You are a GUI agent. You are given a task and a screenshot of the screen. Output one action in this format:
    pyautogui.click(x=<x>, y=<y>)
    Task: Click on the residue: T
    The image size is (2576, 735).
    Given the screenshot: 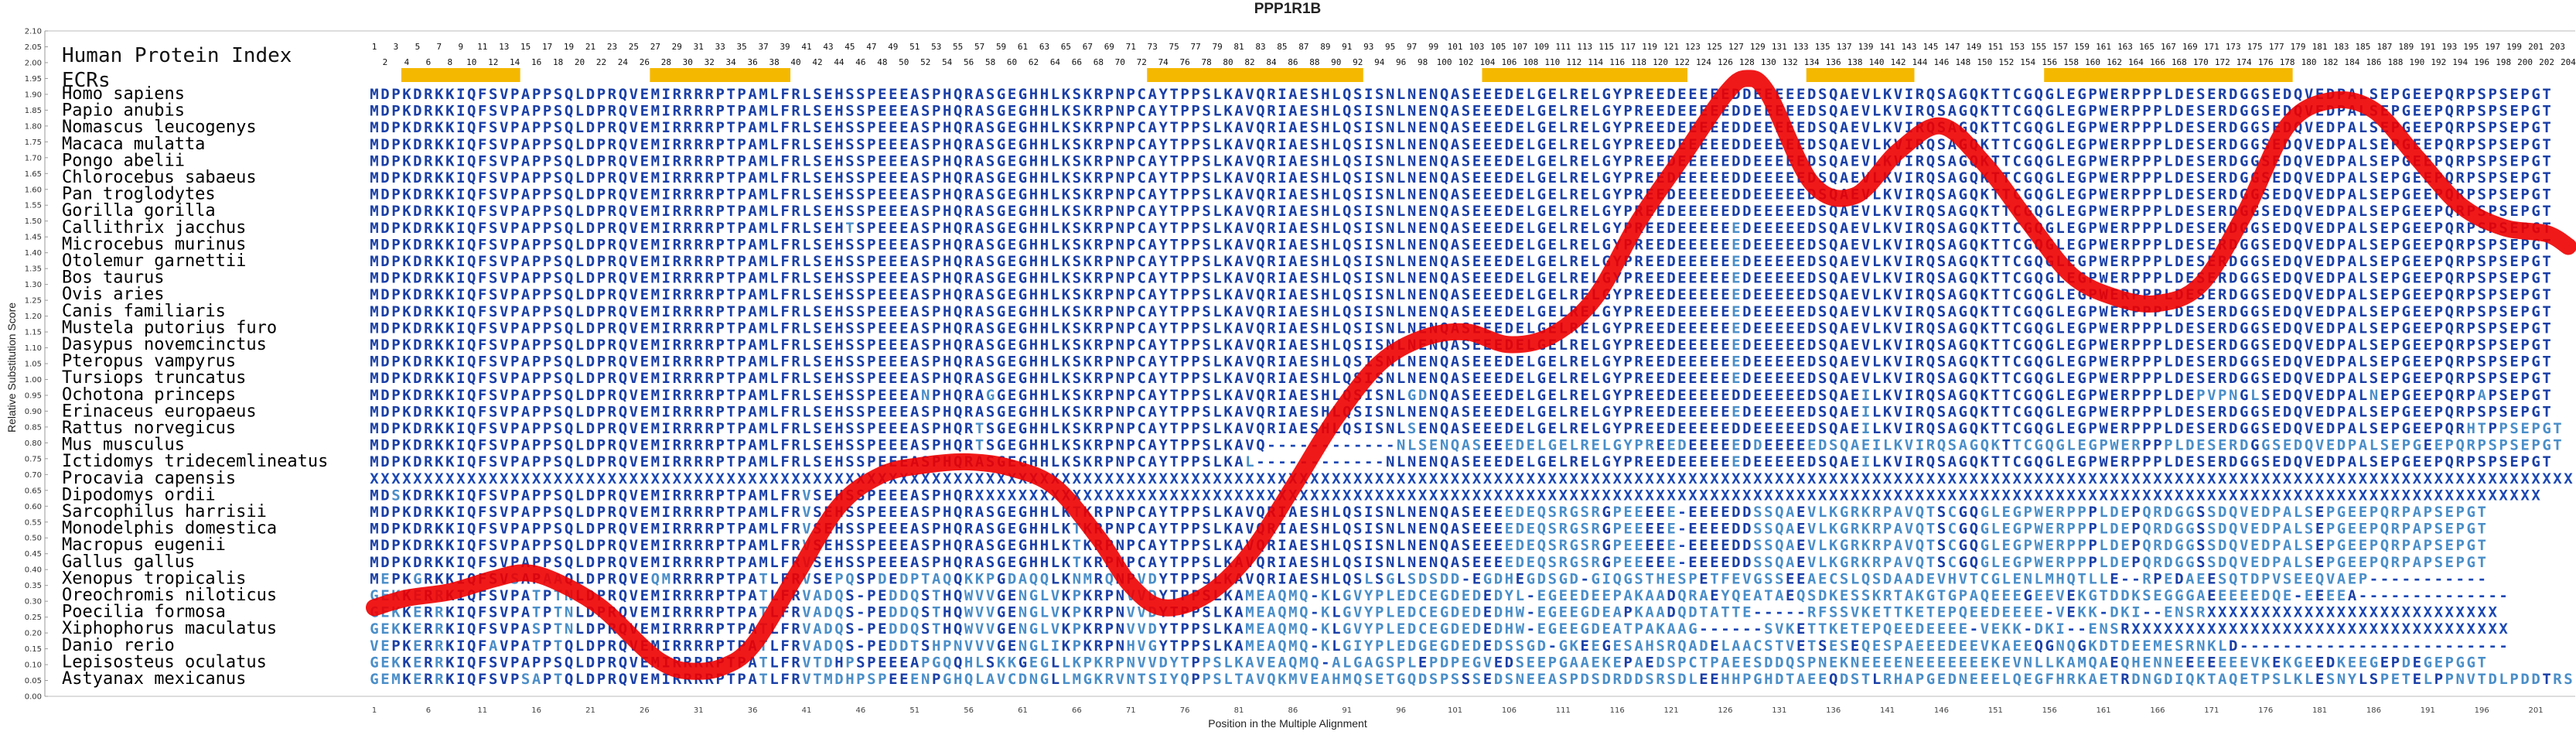 What is the action you would take?
    pyautogui.click(x=1996, y=362)
    